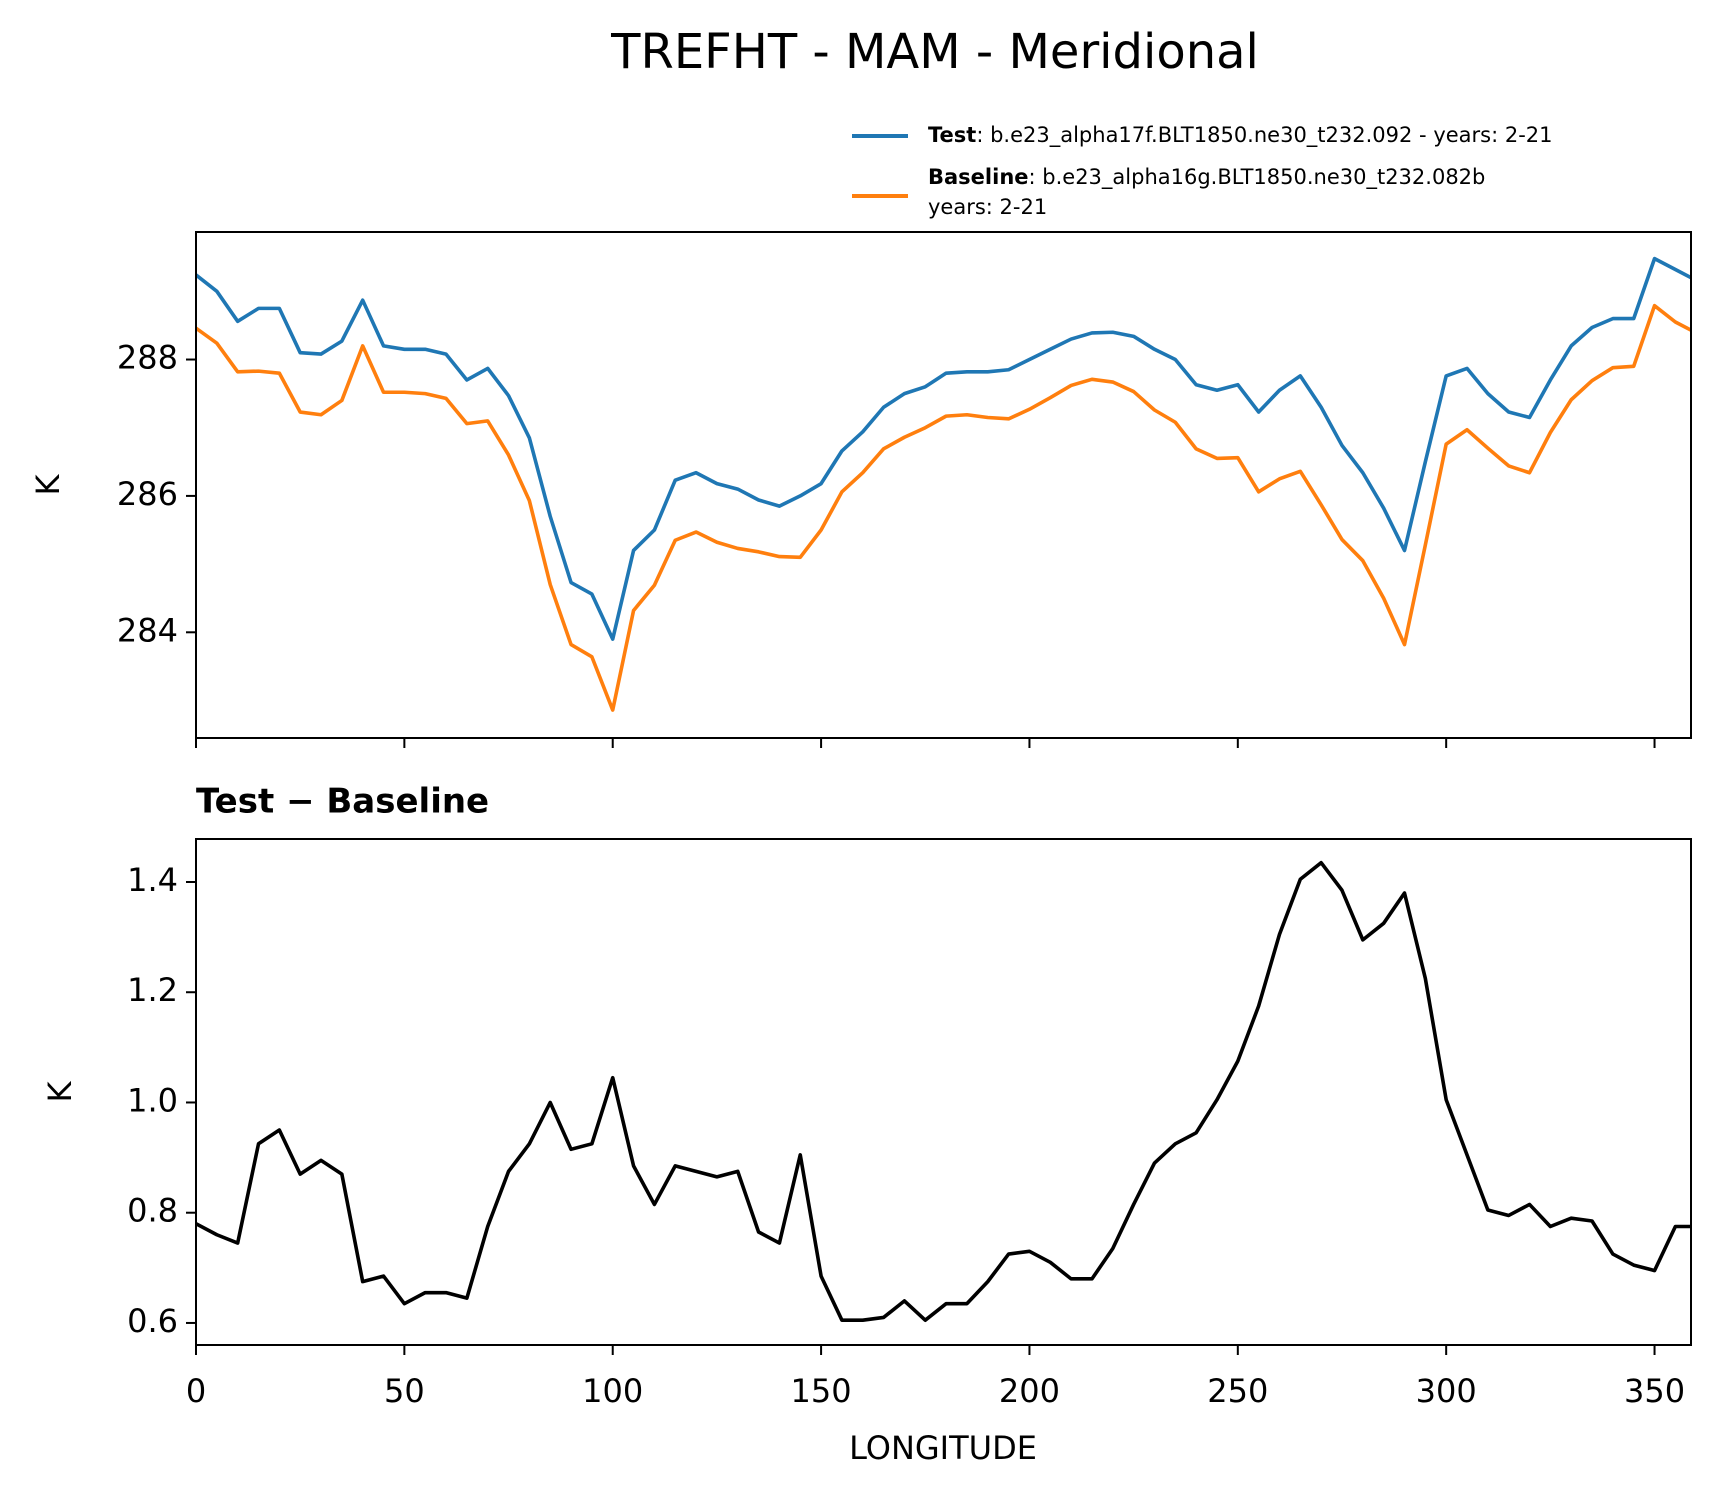 This screenshot has height=1496, width=1716. I want to click on y-tick-label: 0.8, so click(152, 1211).